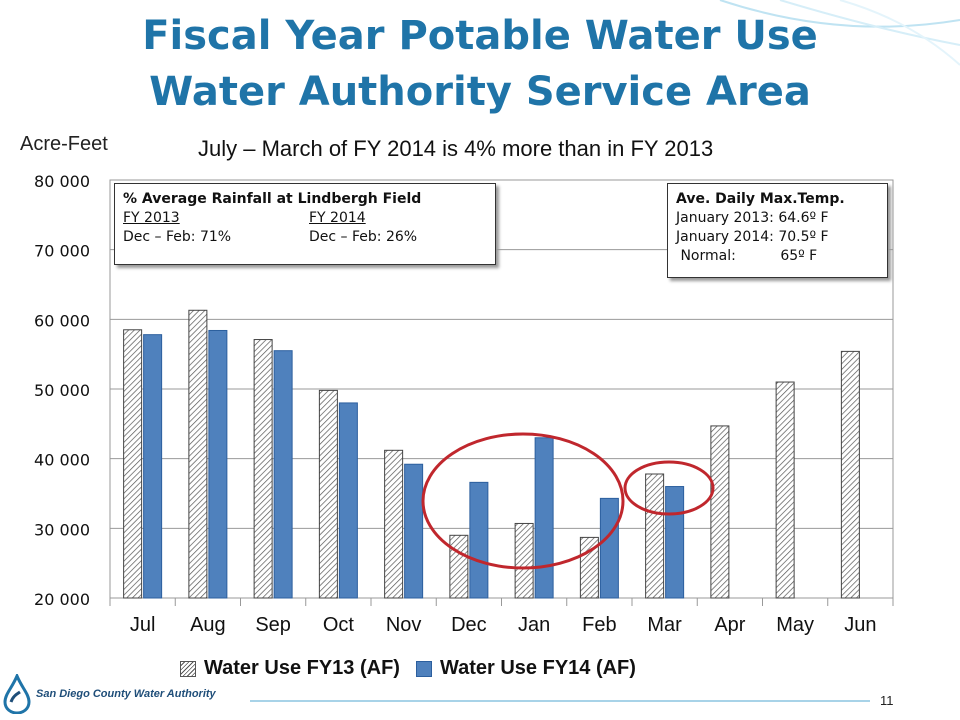 The width and height of the screenshot is (960, 720). I want to click on bar-fy14-jul, so click(153, 466).